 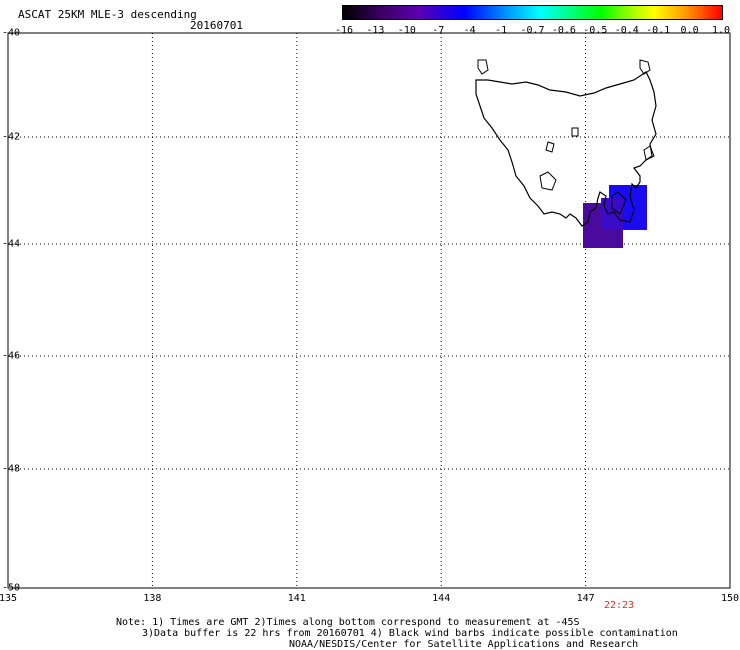 What do you see at coordinates (11, 33) in the screenshot?
I see `latitude-label: -40` at bounding box center [11, 33].